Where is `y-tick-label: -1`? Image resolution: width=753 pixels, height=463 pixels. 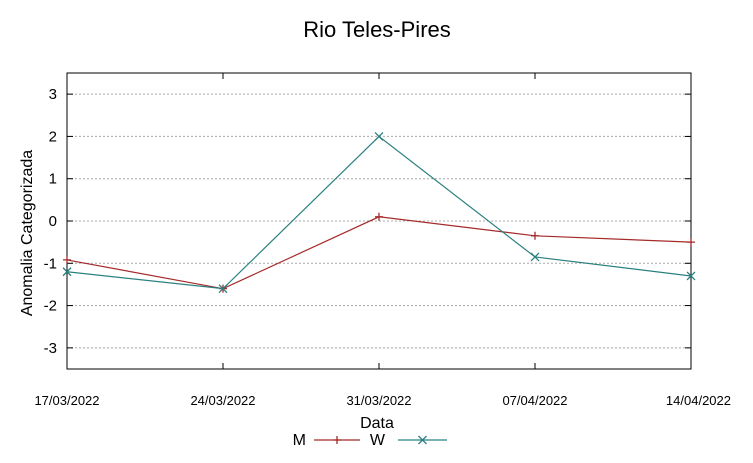
y-tick-label: -1 is located at coordinates (50, 263).